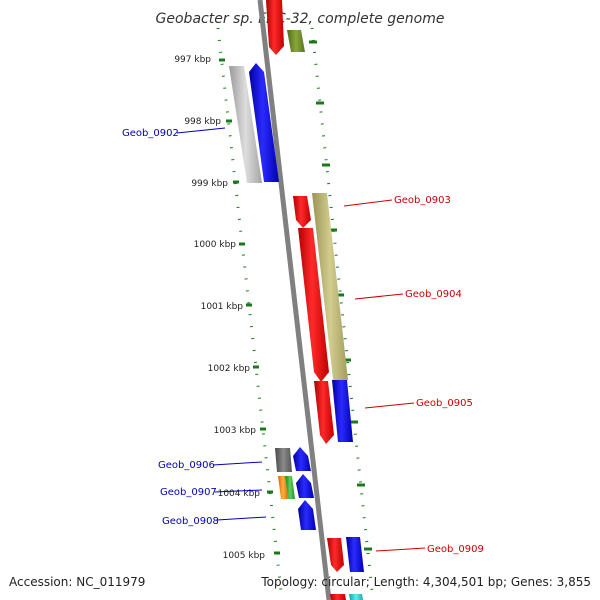  I want to click on tick-label: 1003 kbp, so click(235, 431).